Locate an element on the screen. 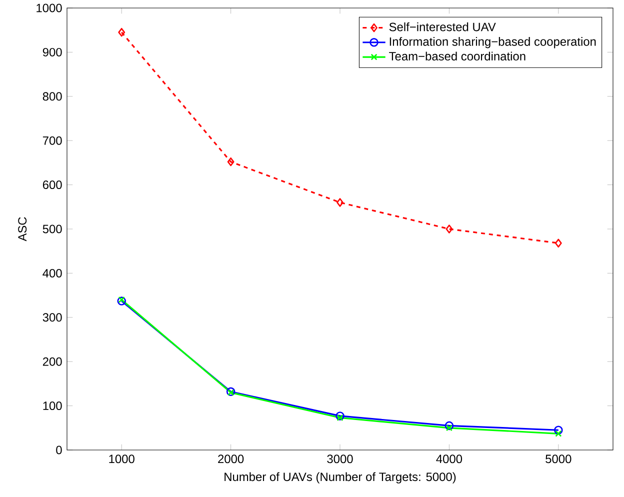 This screenshot has width=624, height=497. y-tick-label: 300 is located at coordinates (52, 317).